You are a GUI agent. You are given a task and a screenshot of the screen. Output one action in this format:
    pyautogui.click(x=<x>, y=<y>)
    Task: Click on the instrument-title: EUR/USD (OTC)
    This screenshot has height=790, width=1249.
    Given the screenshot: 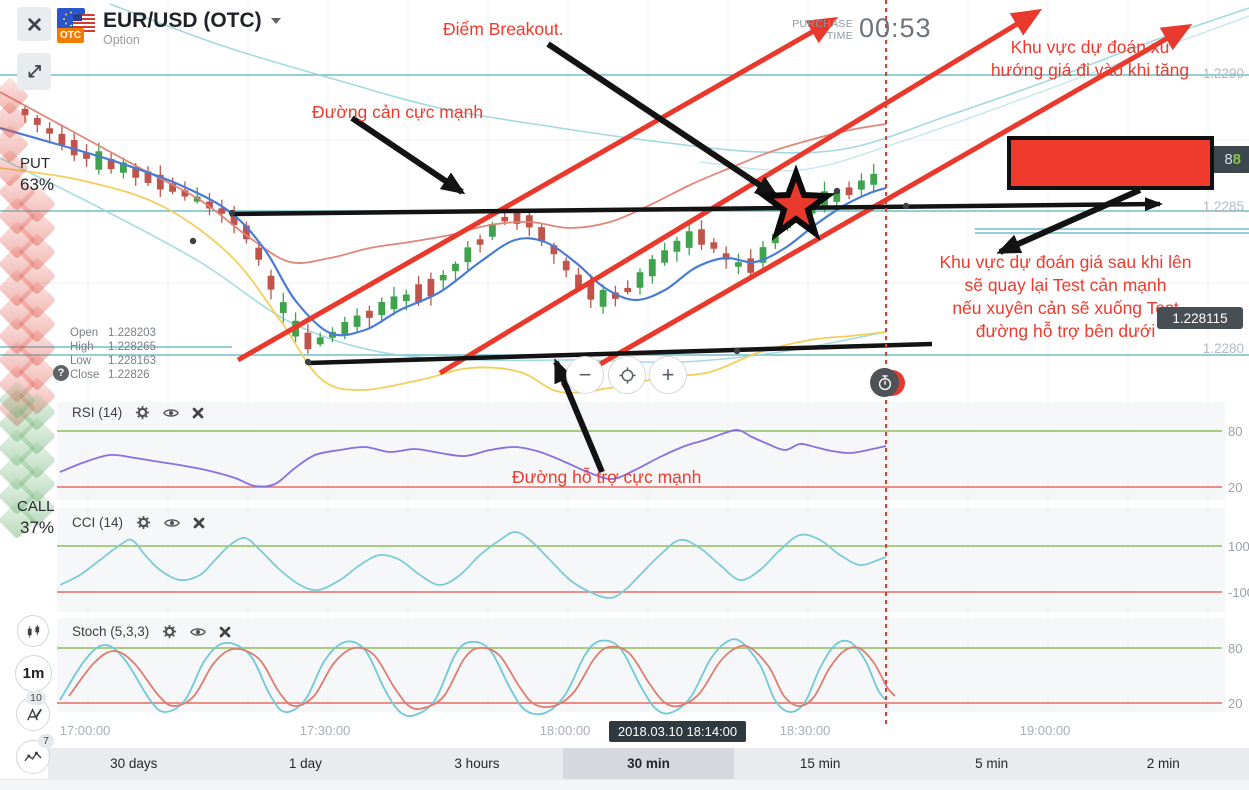 What is the action you would take?
    pyautogui.click(x=192, y=21)
    